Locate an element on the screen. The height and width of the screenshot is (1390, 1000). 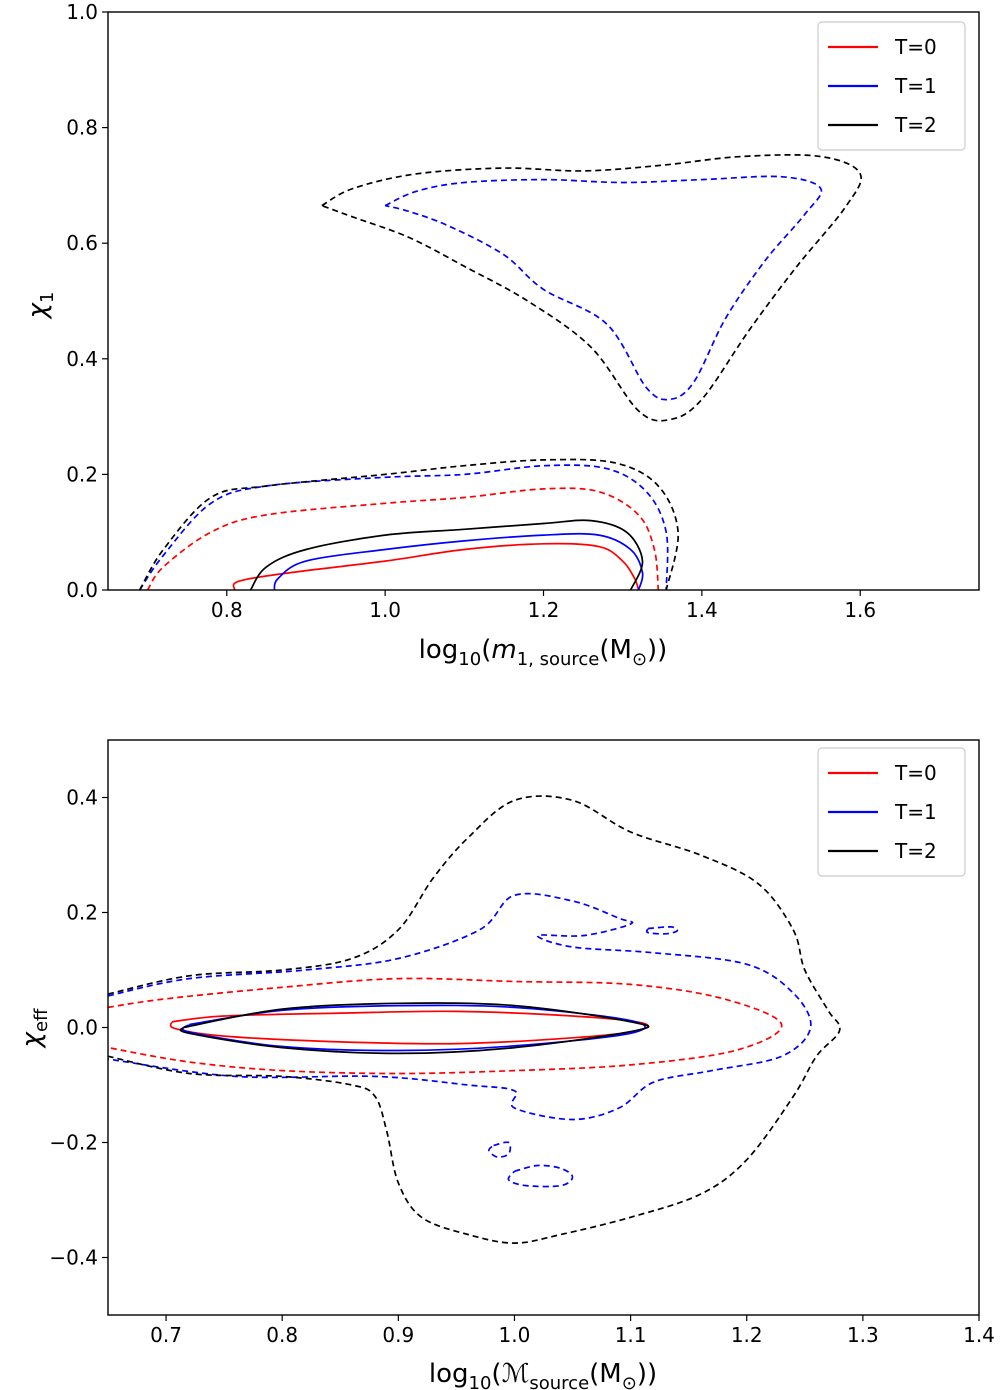
y-tick-label: −0.2 is located at coordinates (73, 1143).